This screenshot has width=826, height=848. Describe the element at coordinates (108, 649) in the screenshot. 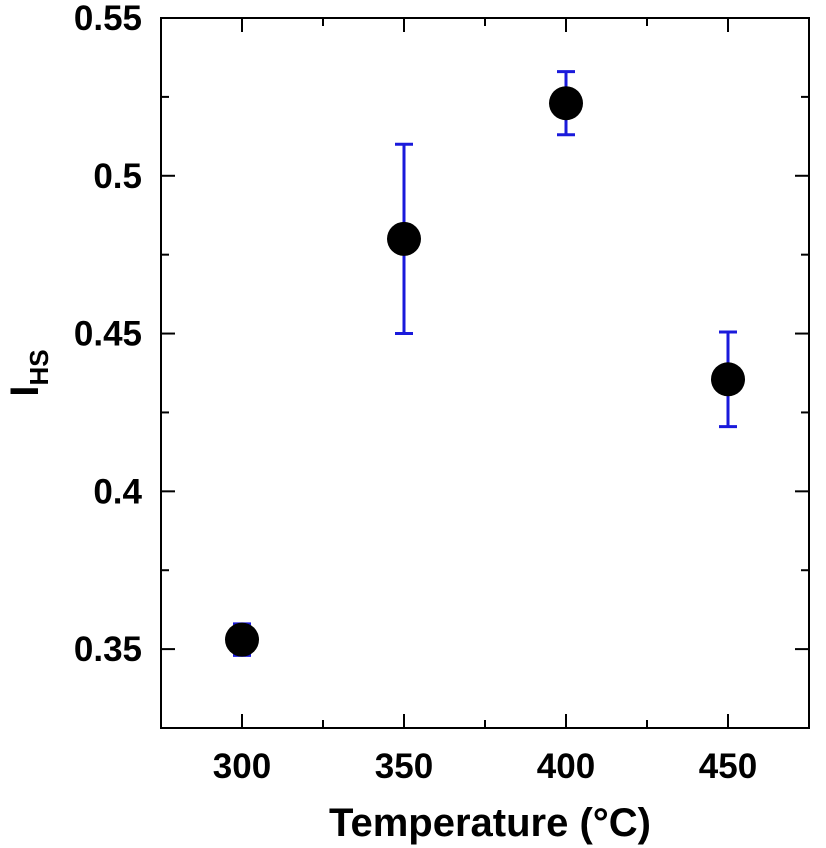

I see `y-tick-label: 0.35` at that location.